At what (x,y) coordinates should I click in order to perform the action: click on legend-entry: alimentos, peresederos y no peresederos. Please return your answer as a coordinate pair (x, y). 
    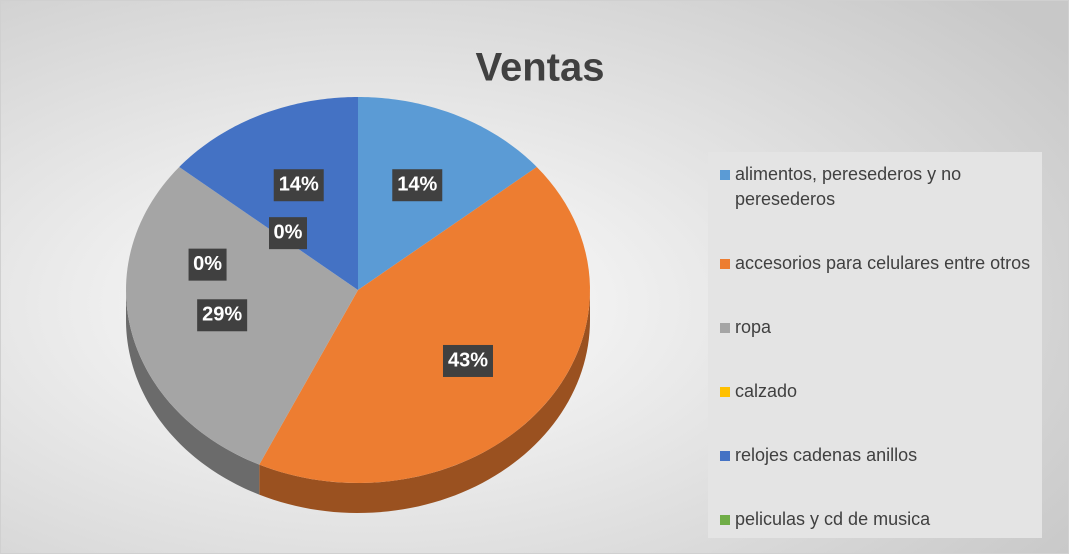
    Looking at the image, I should click on (876, 187).